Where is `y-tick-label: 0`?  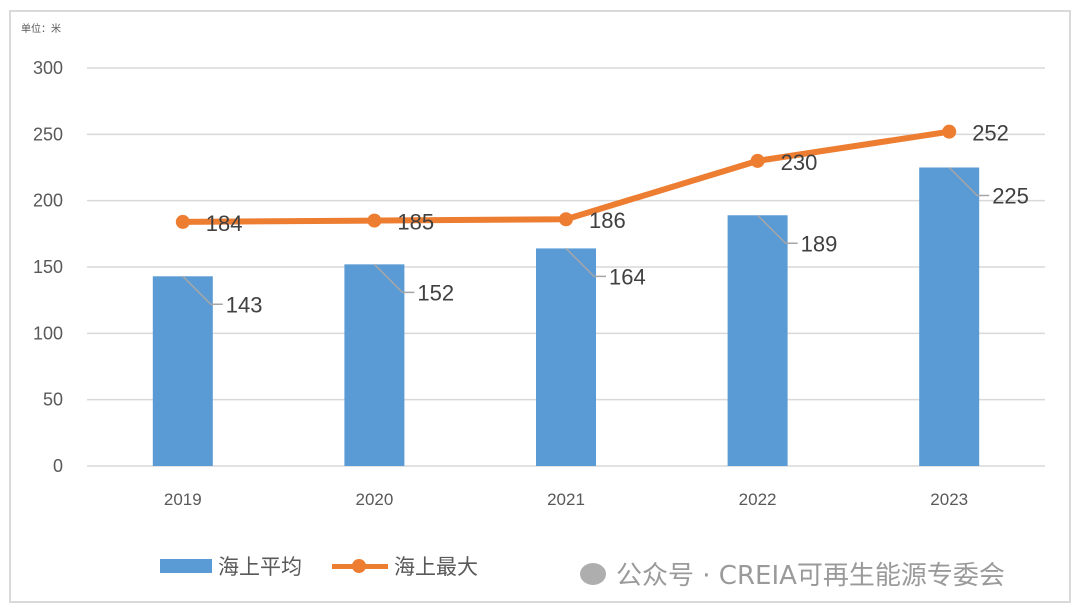 y-tick-label: 0 is located at coordinates (58, 466).